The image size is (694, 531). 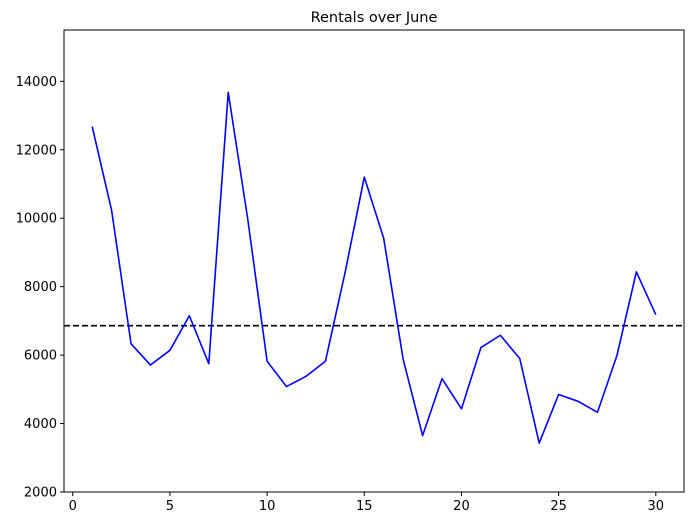 I want to click on y-tick-label: 2000, so click(x=40, y=493).